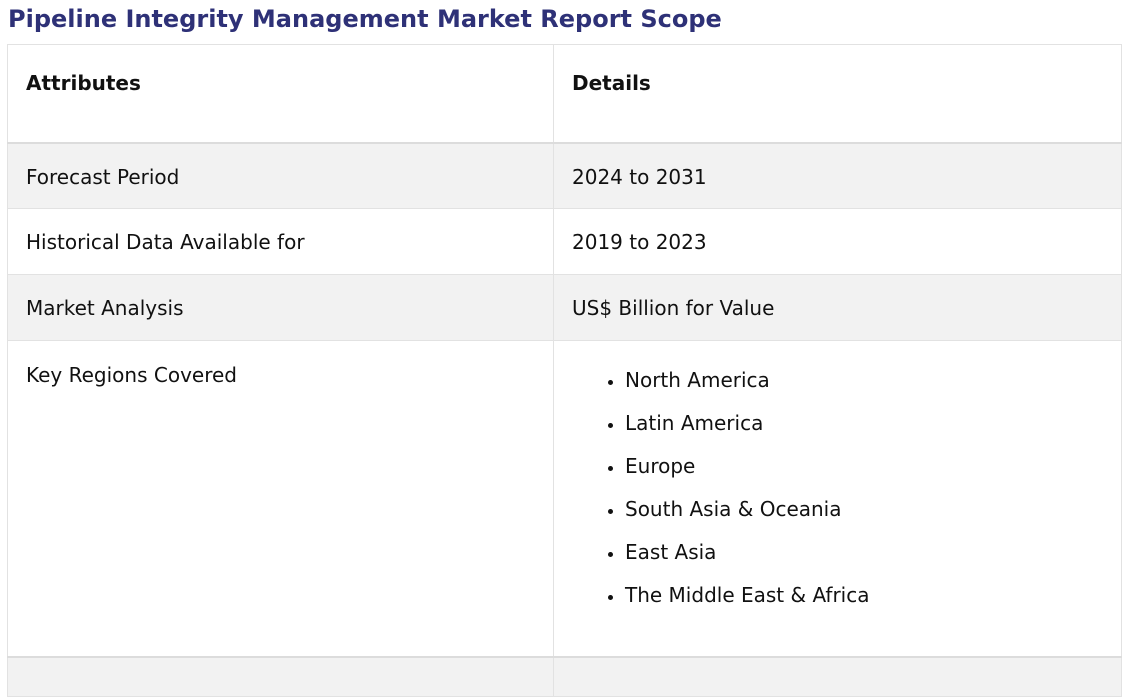  Describe the element at coordinates (864, 380) in the screenshot. I see `list-item: North America` at that location.